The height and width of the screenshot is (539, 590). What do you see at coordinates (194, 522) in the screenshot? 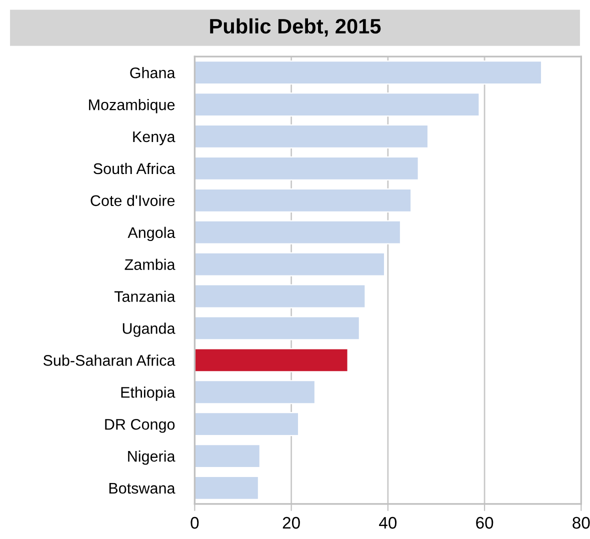
I see `x-tick-label: 0` at bounding box center [194, 522].